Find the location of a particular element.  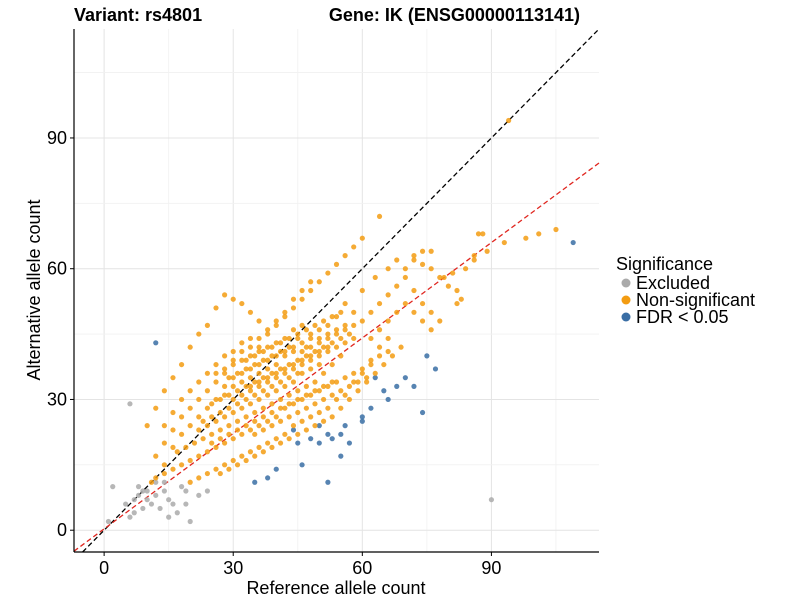

legend-label-excluded: Excluded is located at coordinates (673, 283).